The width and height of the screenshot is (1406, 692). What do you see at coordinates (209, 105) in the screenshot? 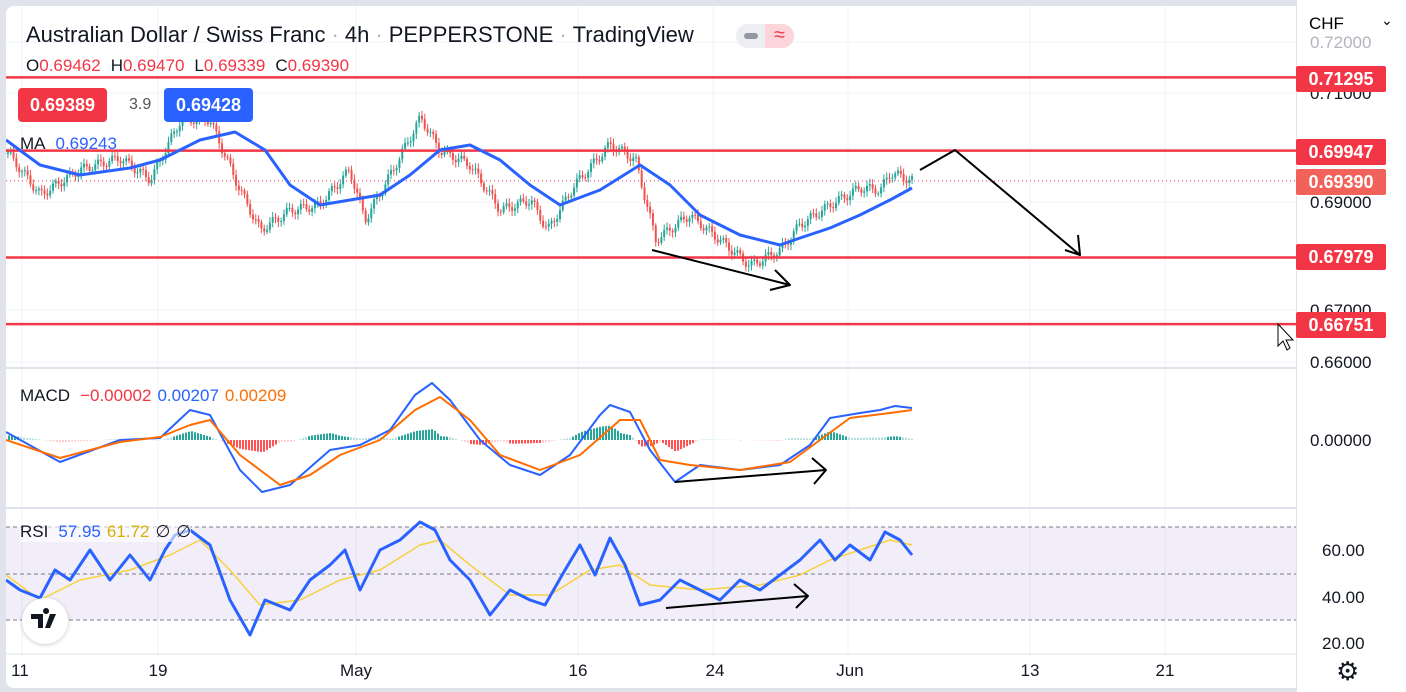
I see `buy-button: 0.69428` at bounding box center [209, 105].